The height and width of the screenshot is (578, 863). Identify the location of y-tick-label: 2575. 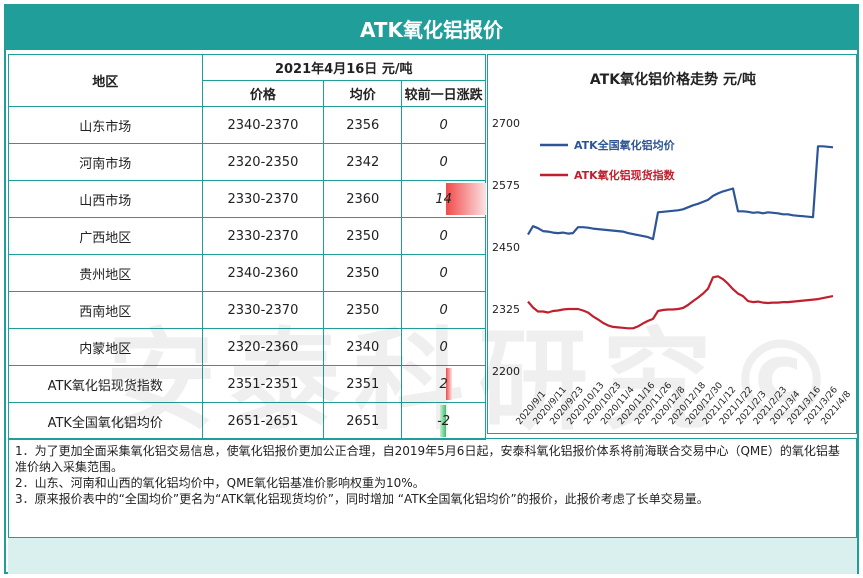
(506, 185).